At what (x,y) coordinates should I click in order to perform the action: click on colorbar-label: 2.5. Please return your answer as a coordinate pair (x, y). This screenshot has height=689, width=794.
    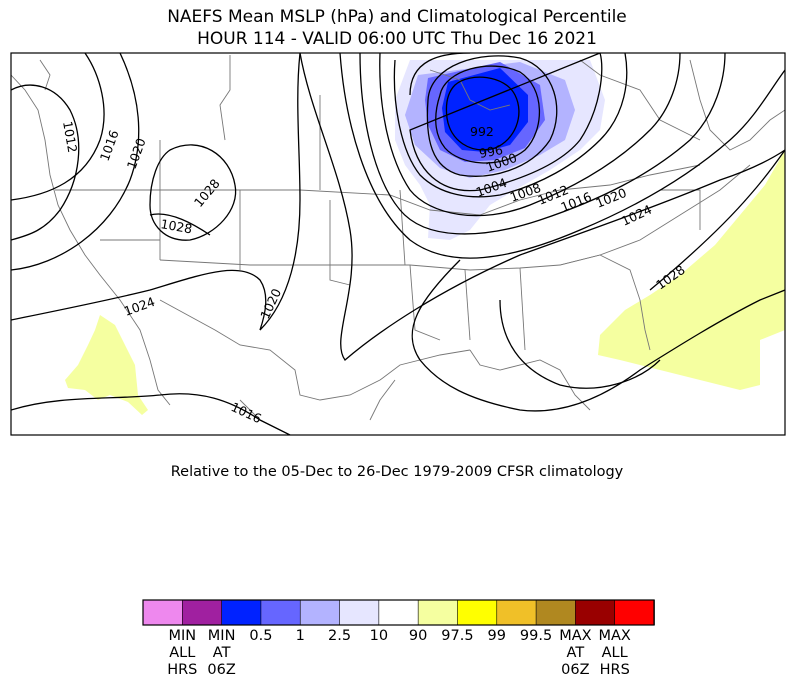
    Looking at the image, I should click on (340, 636).